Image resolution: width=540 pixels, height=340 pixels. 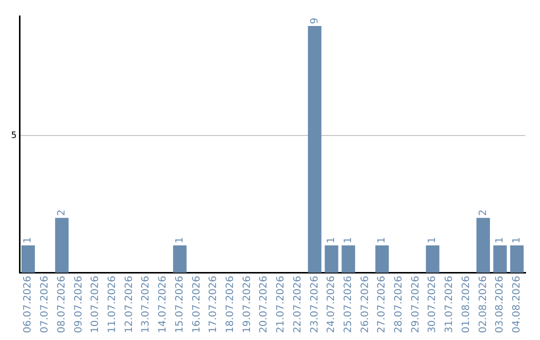 I want to click on x-tick-label: 12.07.2026, so click(x=129, y=305).